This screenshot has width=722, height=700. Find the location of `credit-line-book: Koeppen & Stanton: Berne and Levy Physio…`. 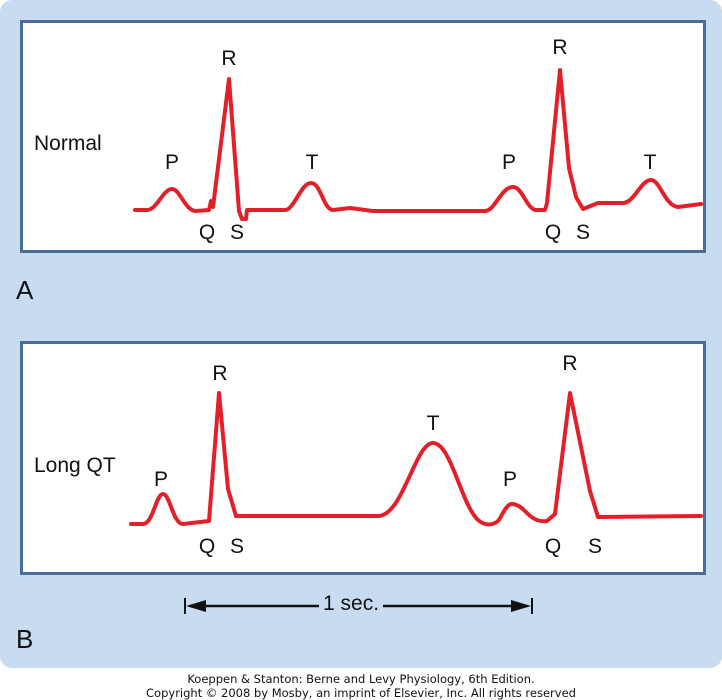

credit-line-book: Koeppen & Stanton: Berne and Levy Physio… is located at coordinates (361, 679).